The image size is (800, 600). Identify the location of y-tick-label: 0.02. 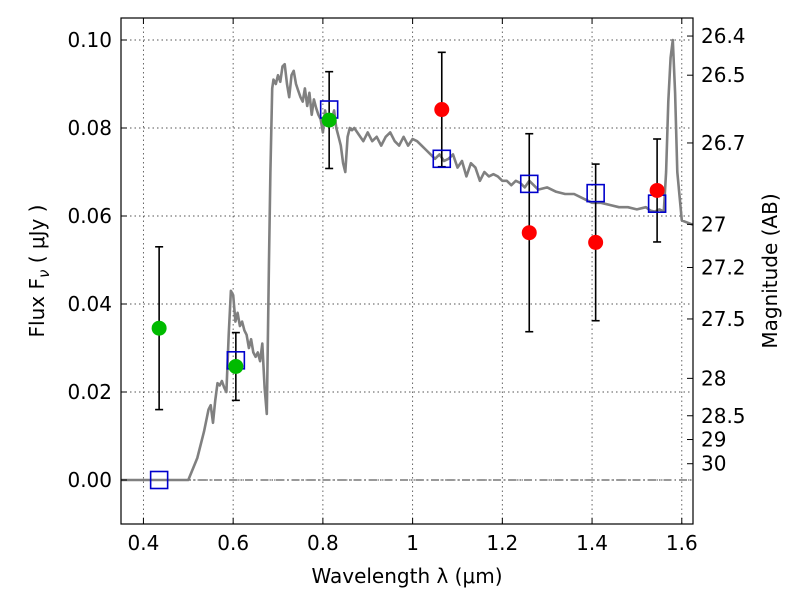
(89, 392).